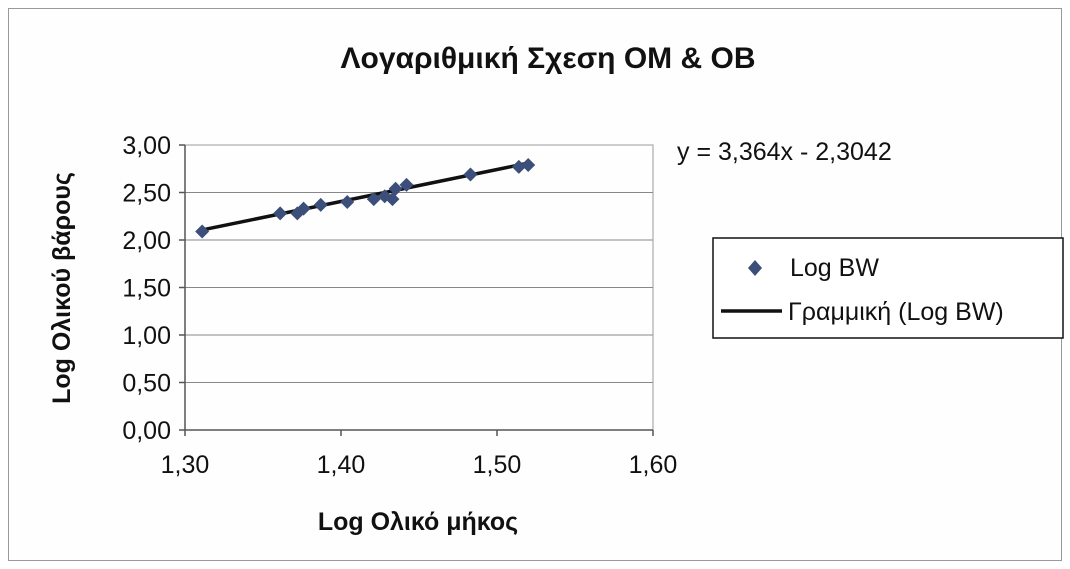 The image size is (1070, 569). I want to click on legend: Log BW Γραμμική (Log BW), so click(888, 288).